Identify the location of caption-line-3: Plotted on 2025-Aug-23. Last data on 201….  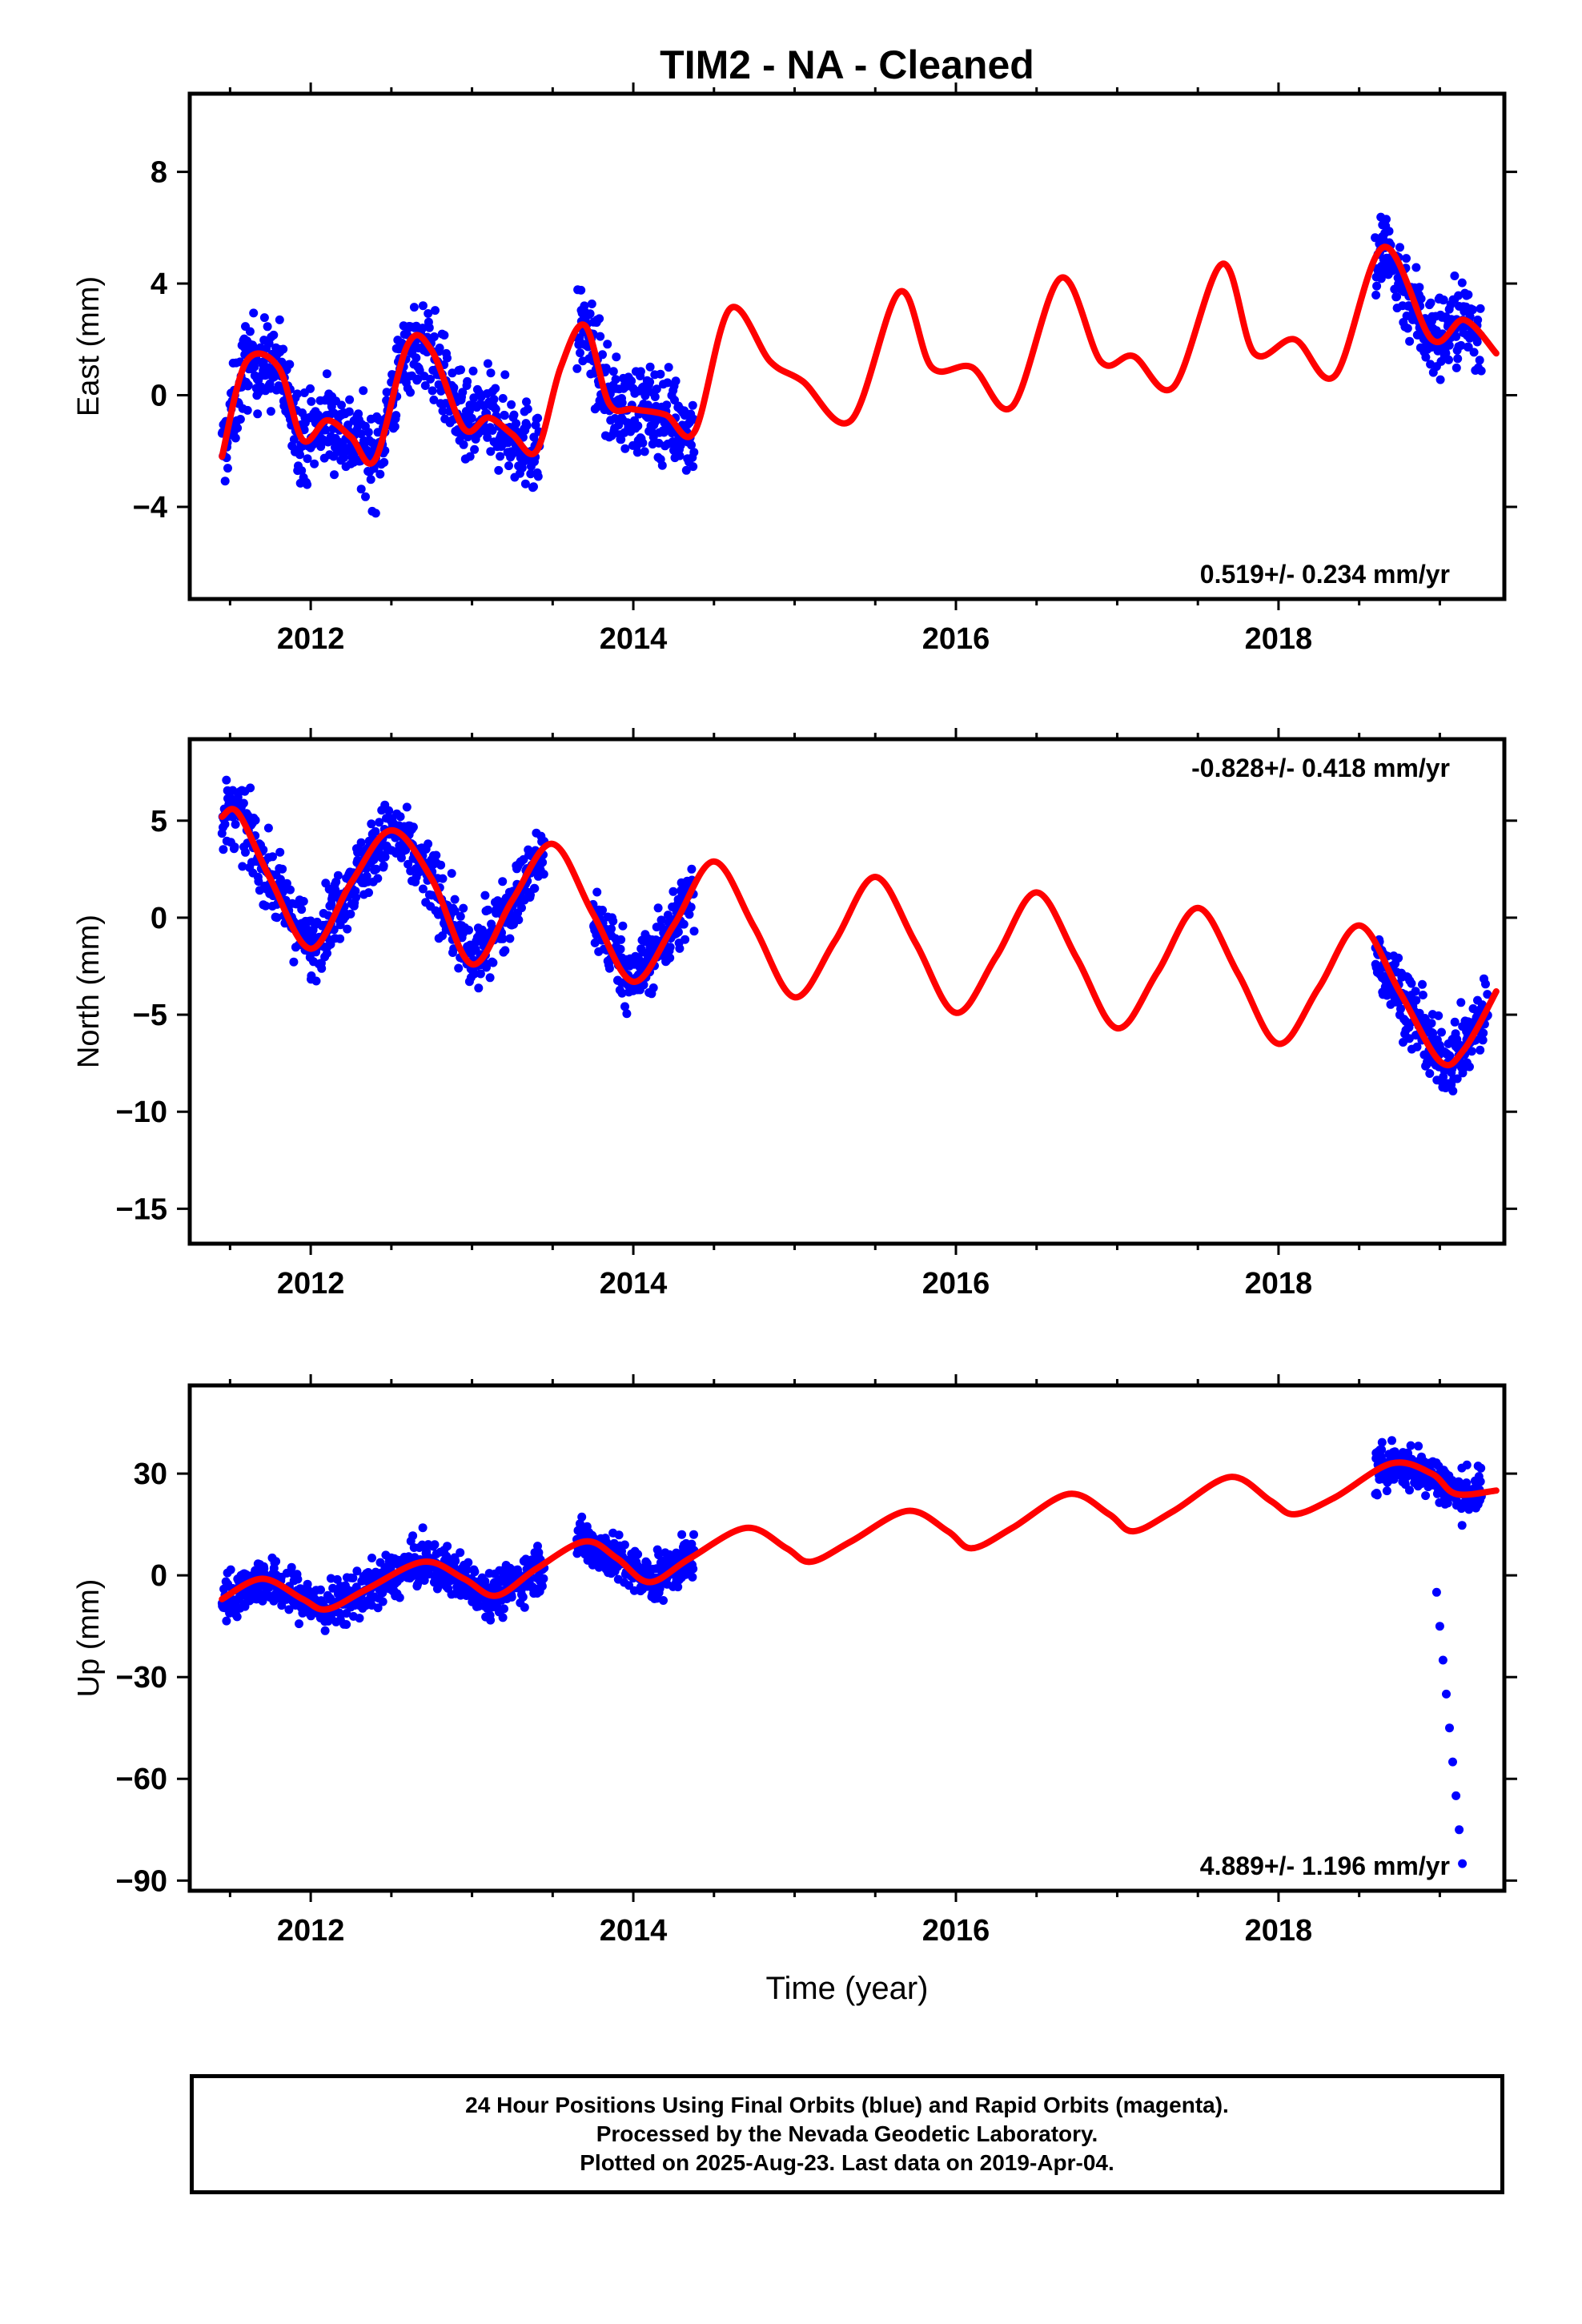
(847, 2162).